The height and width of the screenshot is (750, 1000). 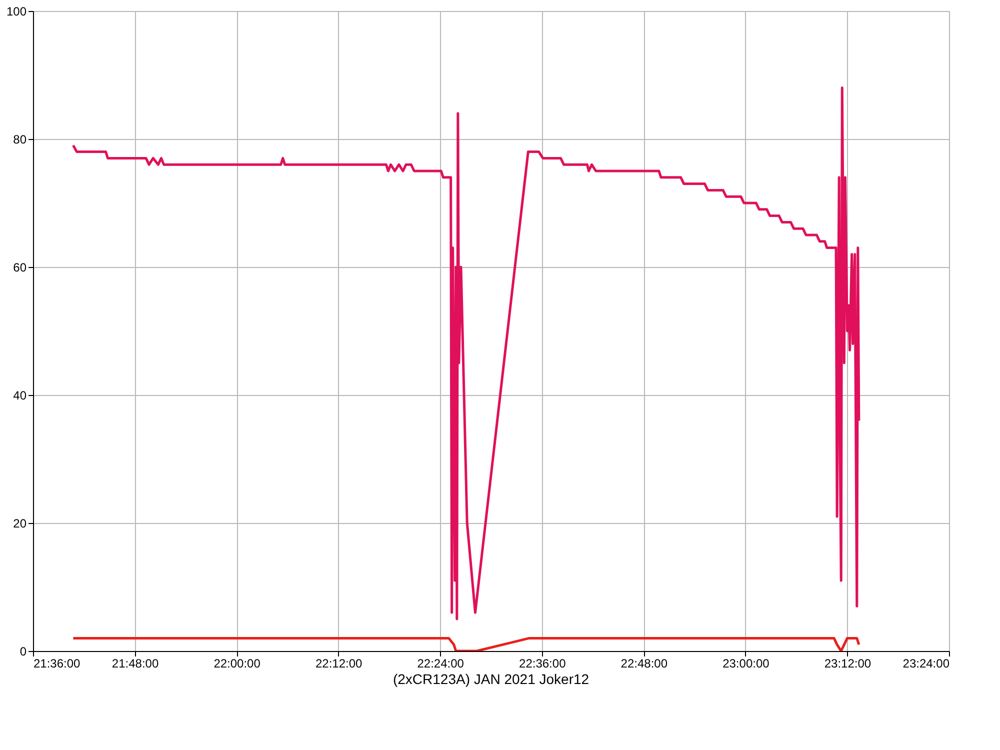 I want to click on x-tick-label: 23:00:00, so click(x=746, y=663).